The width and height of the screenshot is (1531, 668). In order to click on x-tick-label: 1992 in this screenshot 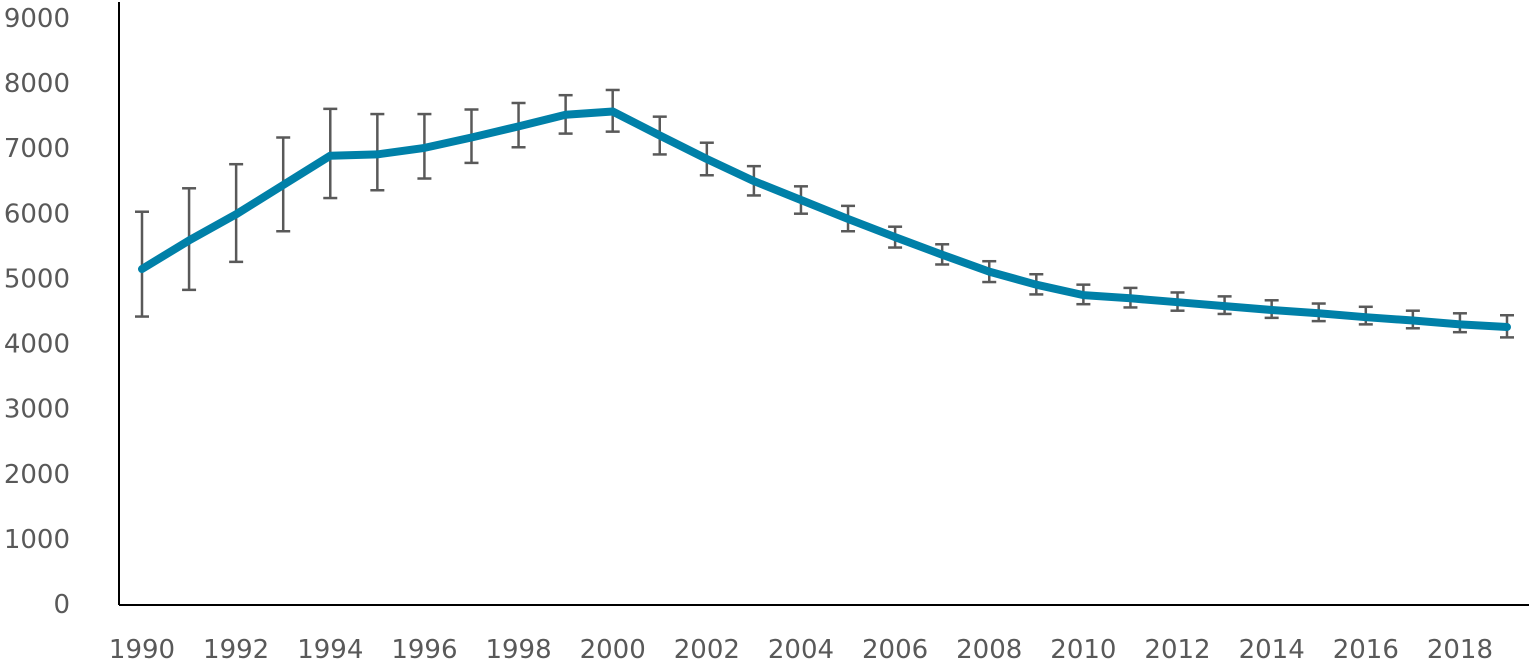, I will do `click(236, 650)`.